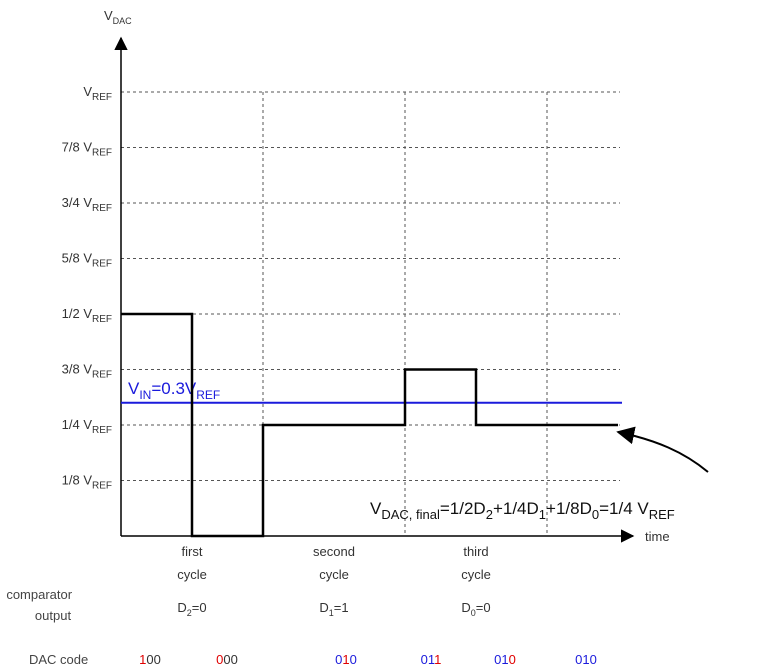 The width and height of the screenshot is (781, 672). What do you see at coordinates (191, 609) in the screenshot?
I see `comparator-output-0: D2=0` at bounding box center [191, 609].